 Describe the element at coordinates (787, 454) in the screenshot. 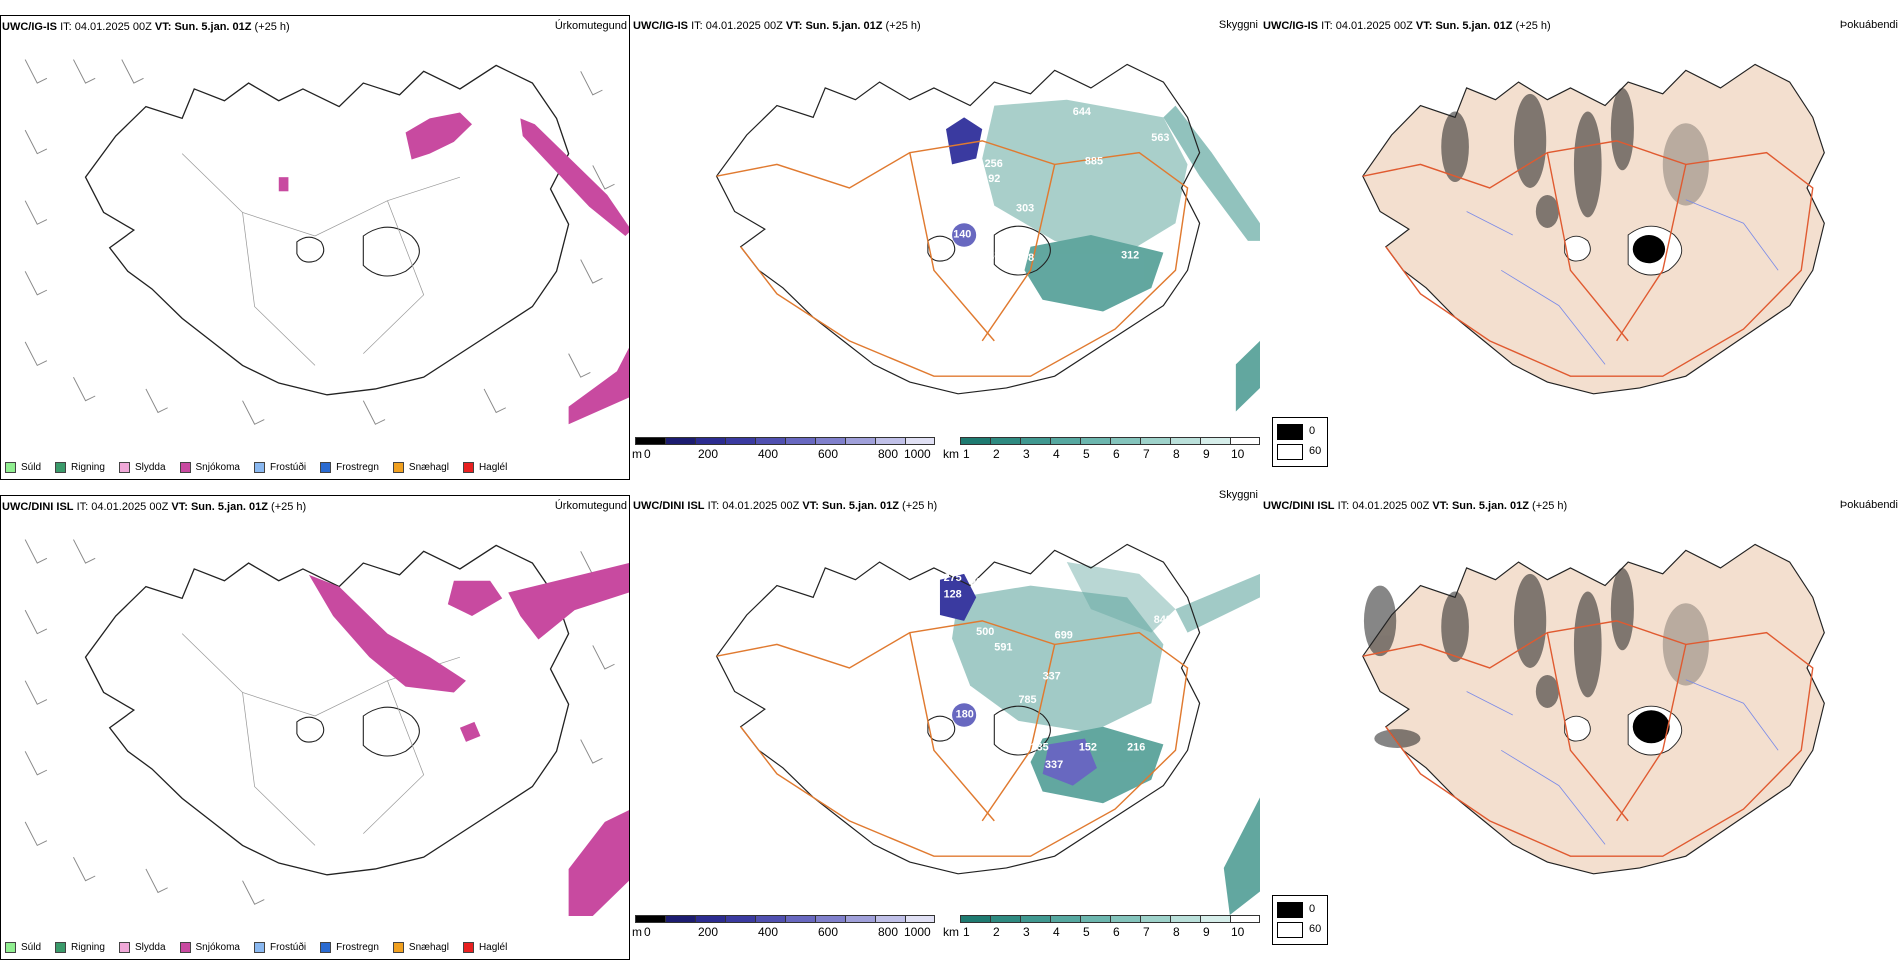

I see `ceiling-ticks-1: m 0 200 400 600 800 1000` at that location.